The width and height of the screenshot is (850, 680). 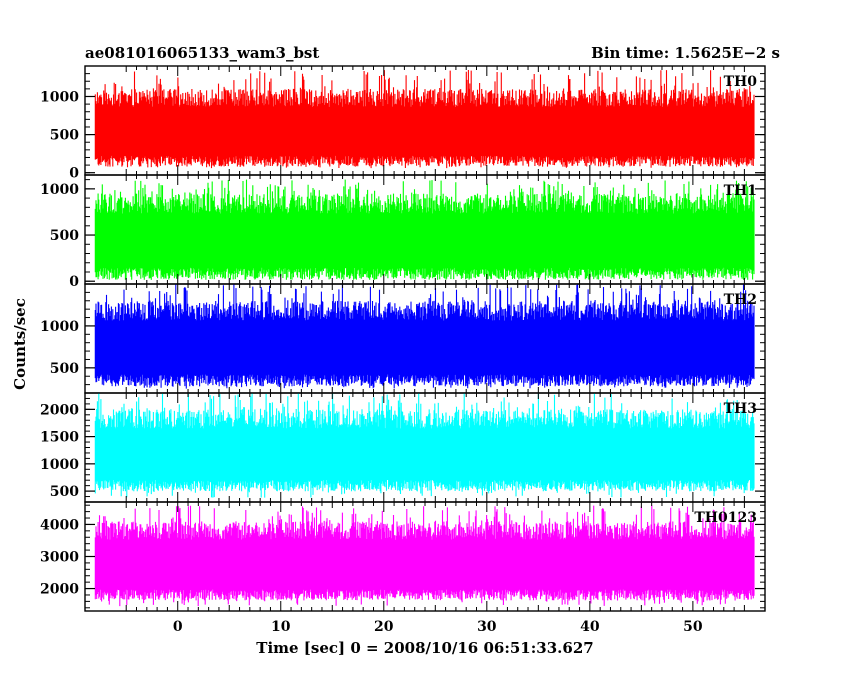 I want to click on x-tick-label: 20, so click(x=384, y=627).